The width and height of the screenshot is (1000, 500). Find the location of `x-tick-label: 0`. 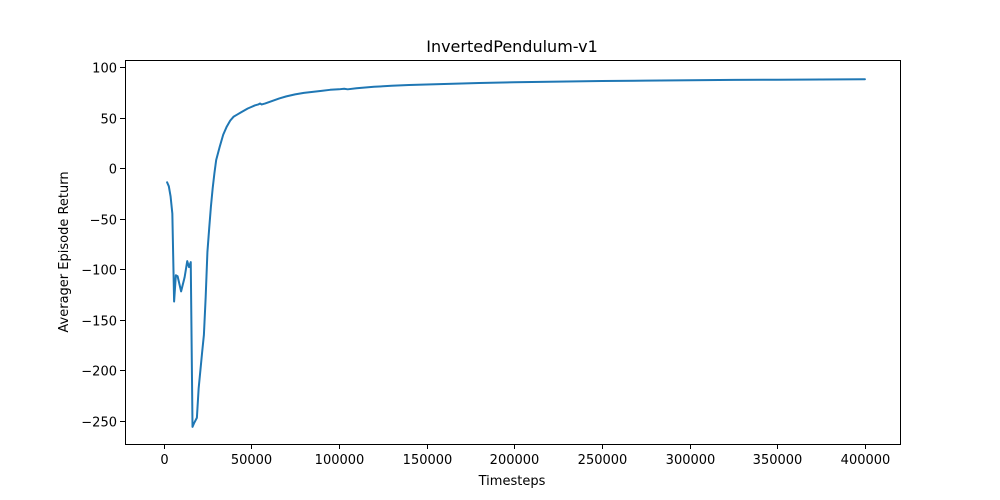

x-tick-label: 0 is located at coordinates (164, 460).